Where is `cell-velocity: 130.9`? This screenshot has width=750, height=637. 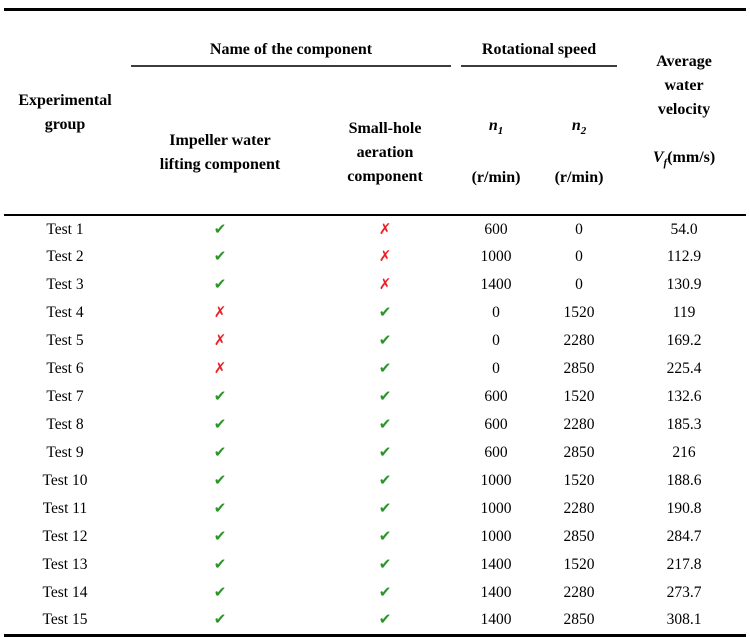 cell-velocity: 130.9 is located at coordinates (684, 285).